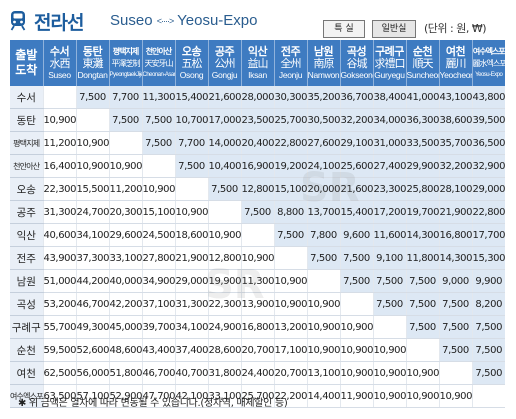 The image size is (516, 419). I want to click on fare-cell-special: 16,800, so click(455, 235).